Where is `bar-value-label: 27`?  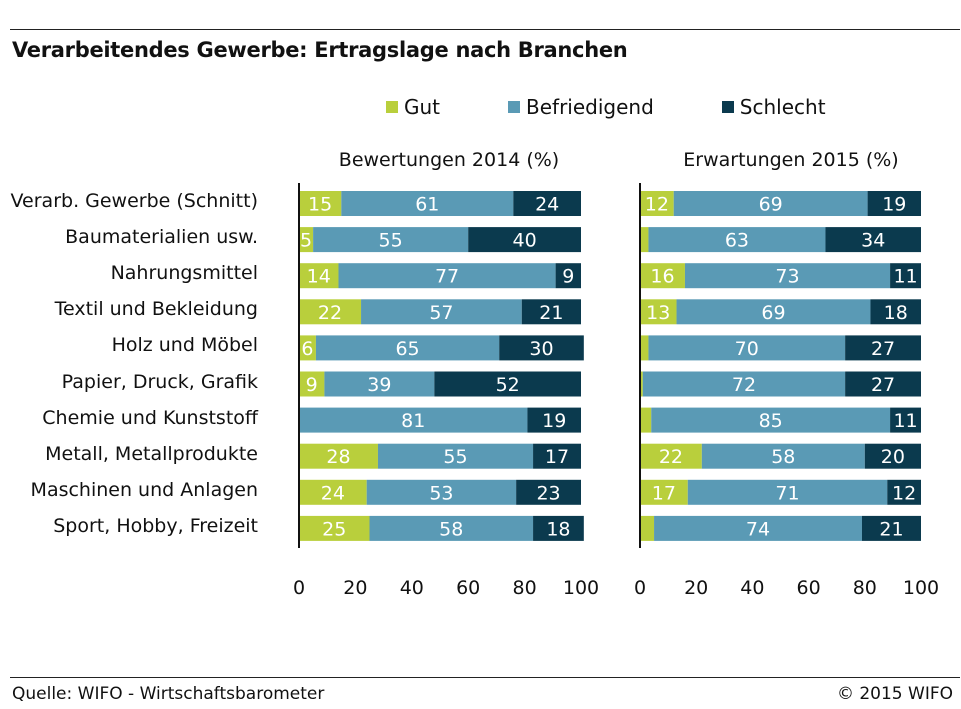
bar-value-label: 27 is located at coordinates (883, 349).